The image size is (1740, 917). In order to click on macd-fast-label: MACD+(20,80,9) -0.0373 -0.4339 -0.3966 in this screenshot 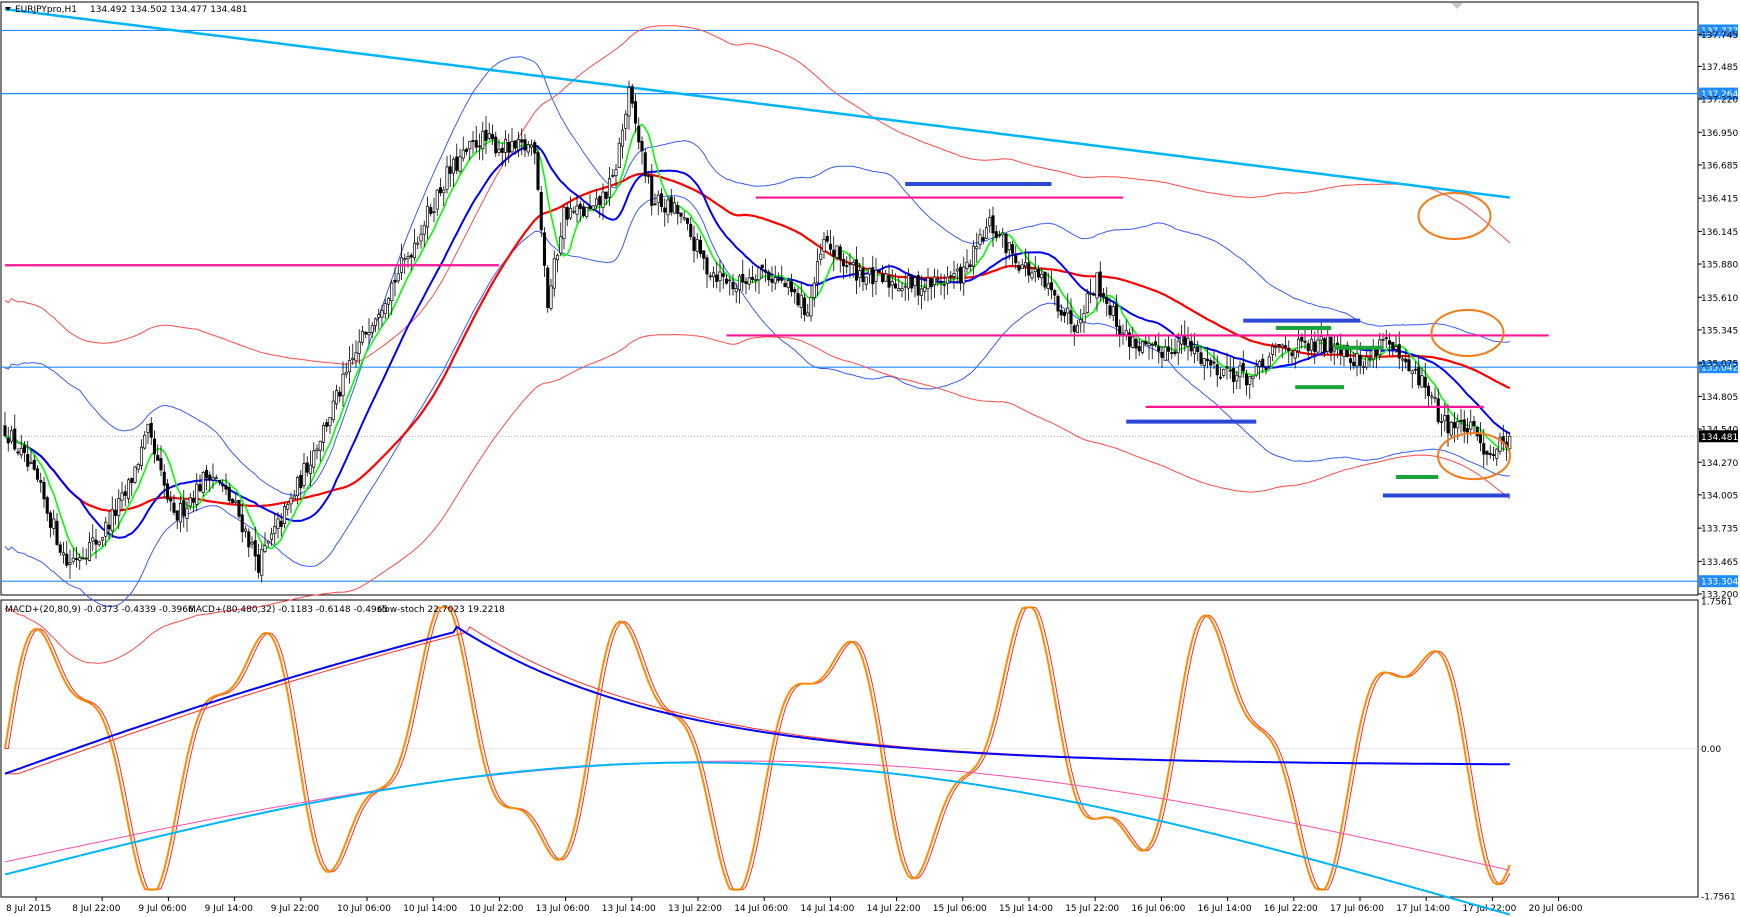, I will do `click(99, 610)`.